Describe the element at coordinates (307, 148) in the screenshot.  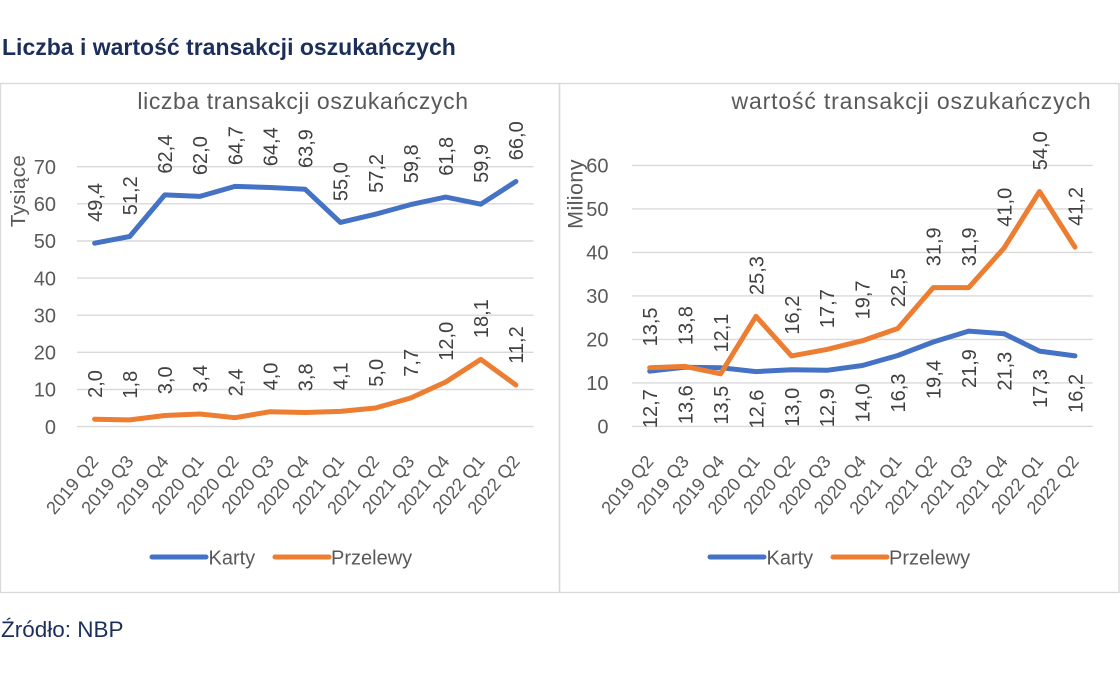
I see `svg-text: 63,9` at that location.